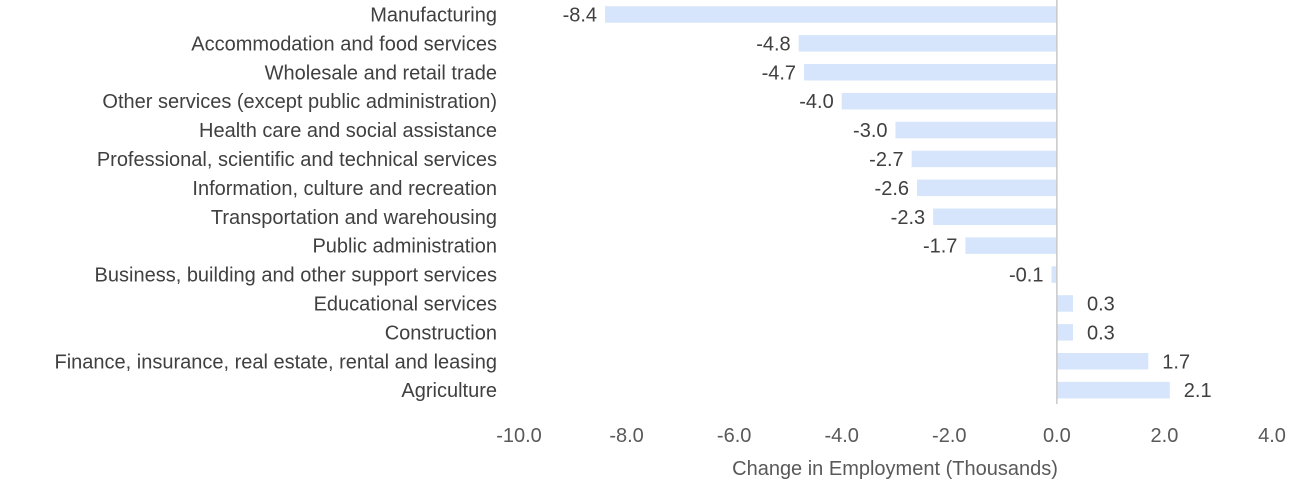 The width and height of the screenshot is (1300, 487). What do you see at coordinates (891, 436) in the screenshot?
I see `x-axis-ticks: -10.0 -8.0 -6.0 -4.0 -2.0 0.0 2.0 4.0` at bounding box center [891, 436].